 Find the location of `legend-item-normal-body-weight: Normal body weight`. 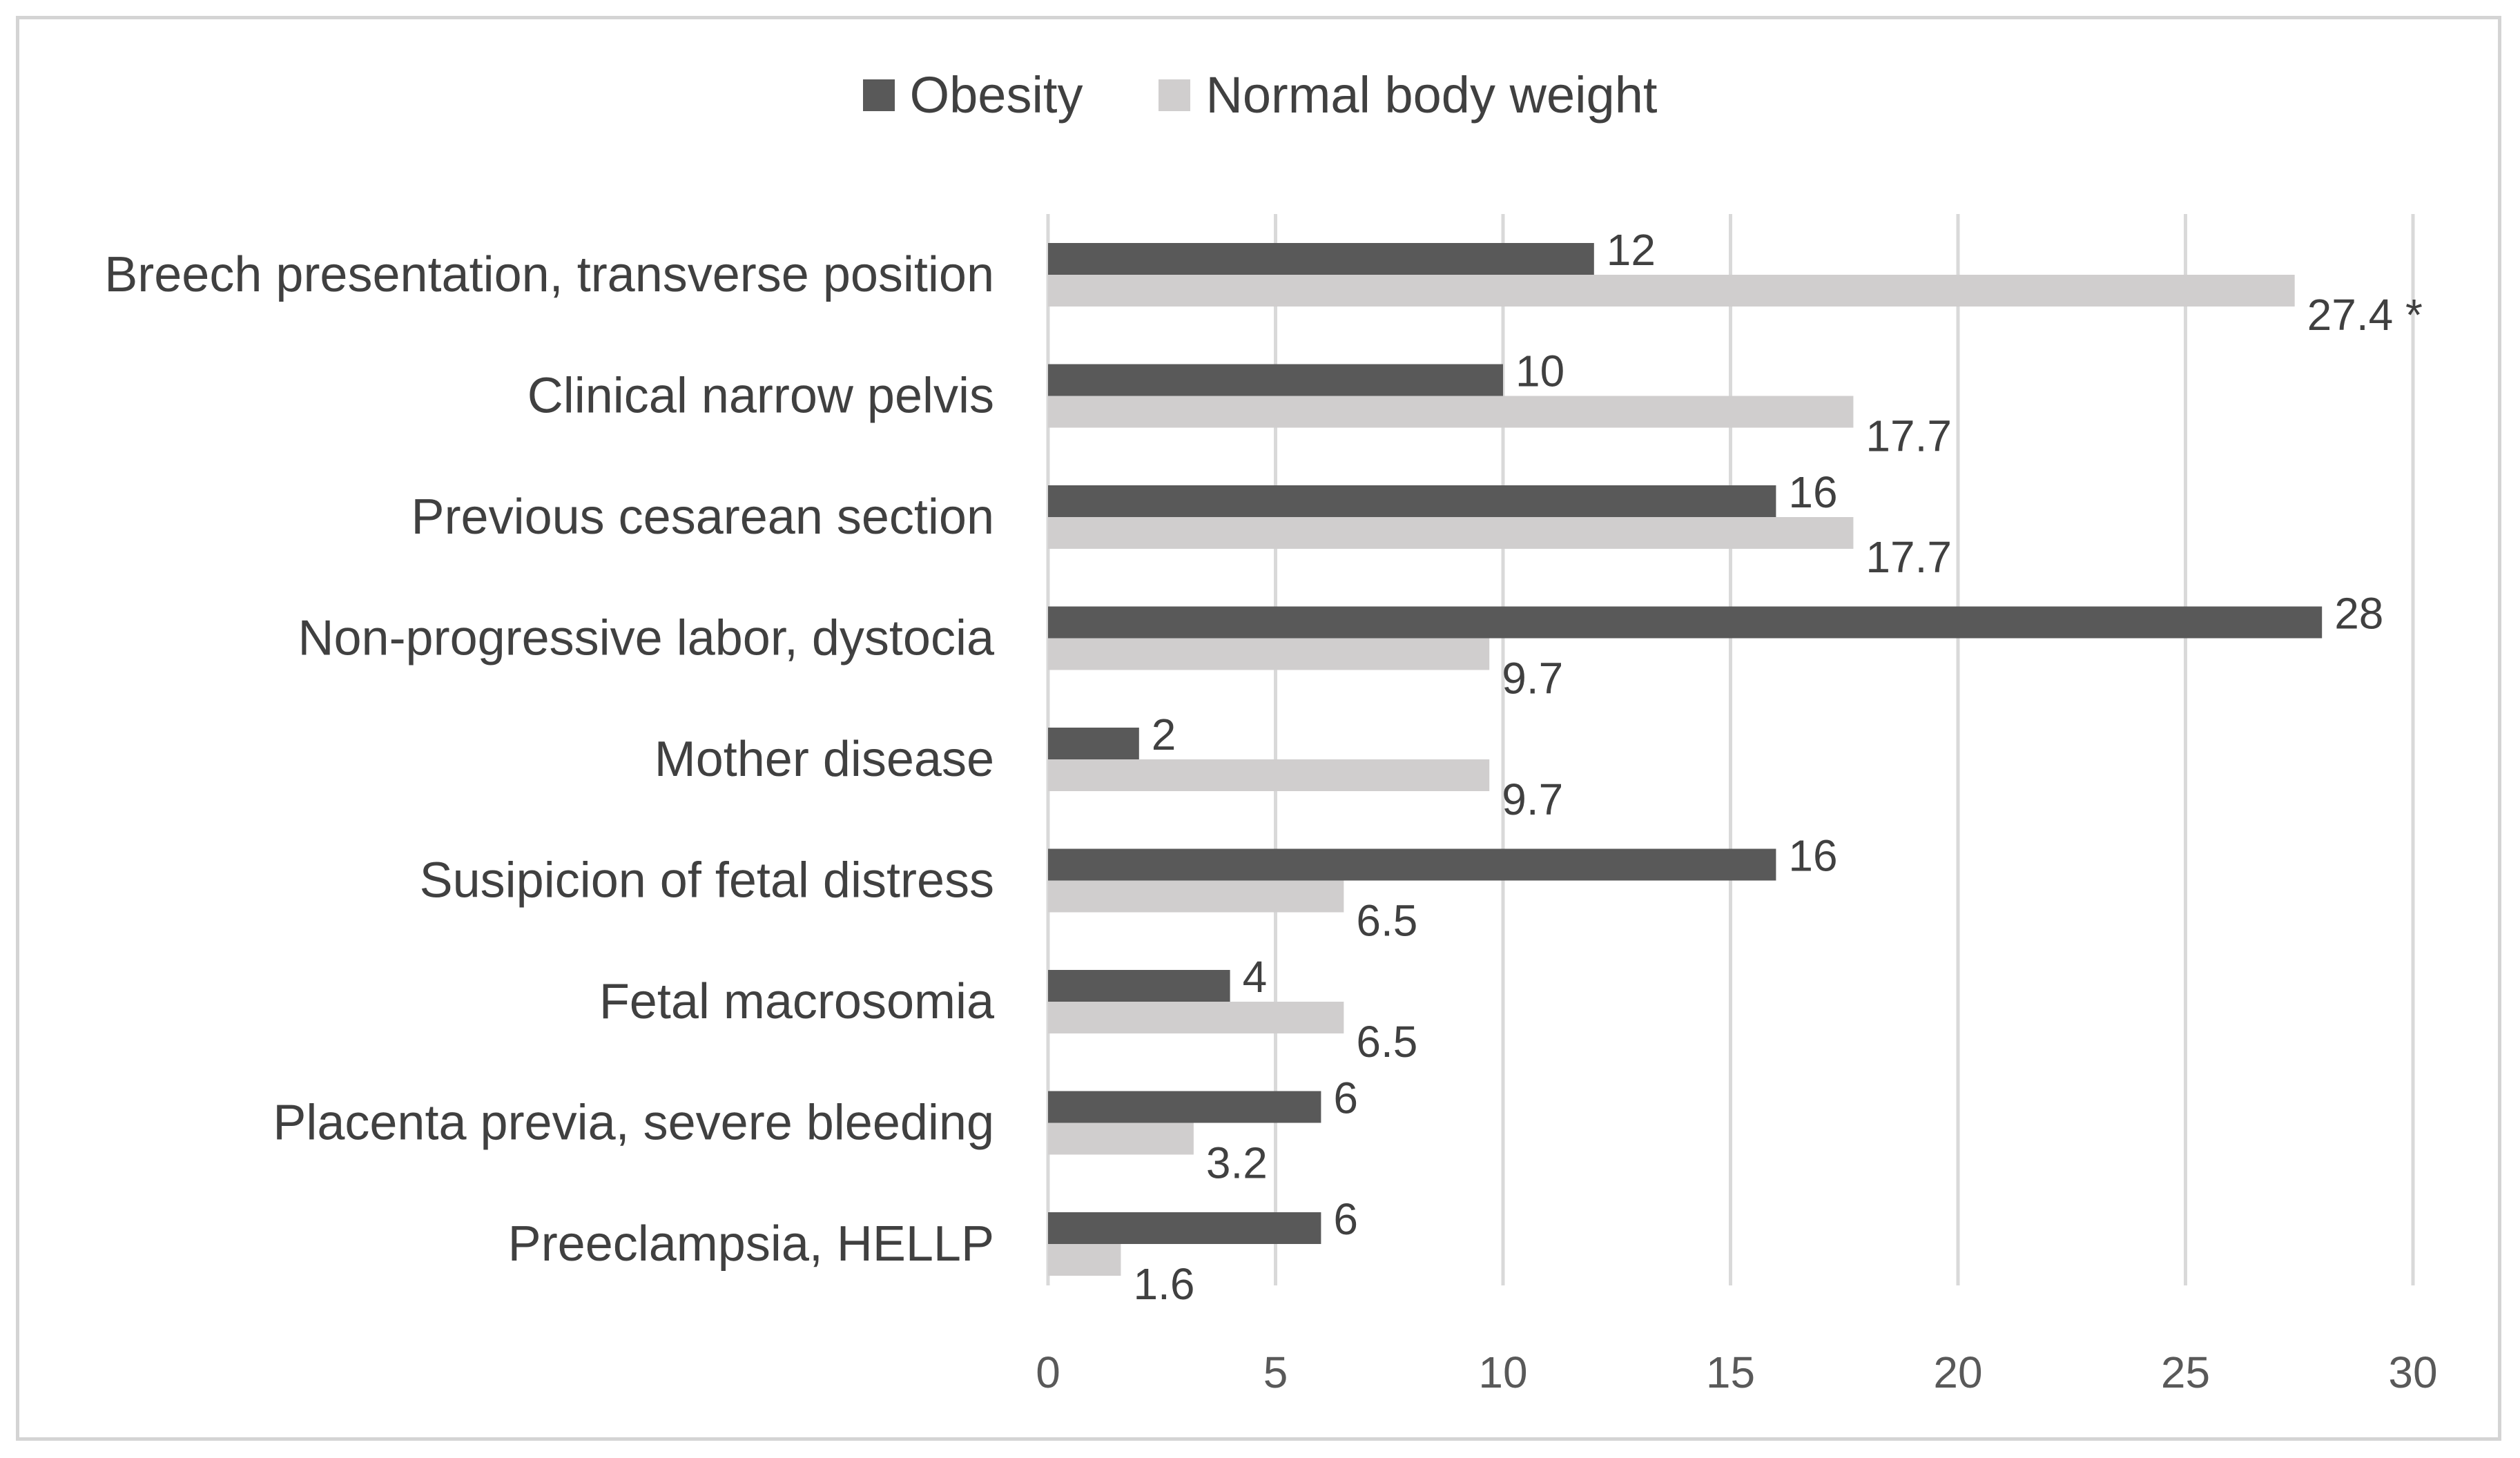

legend-item-normal-body-weight: Normal body weight is located at coordinates (1408, 95).